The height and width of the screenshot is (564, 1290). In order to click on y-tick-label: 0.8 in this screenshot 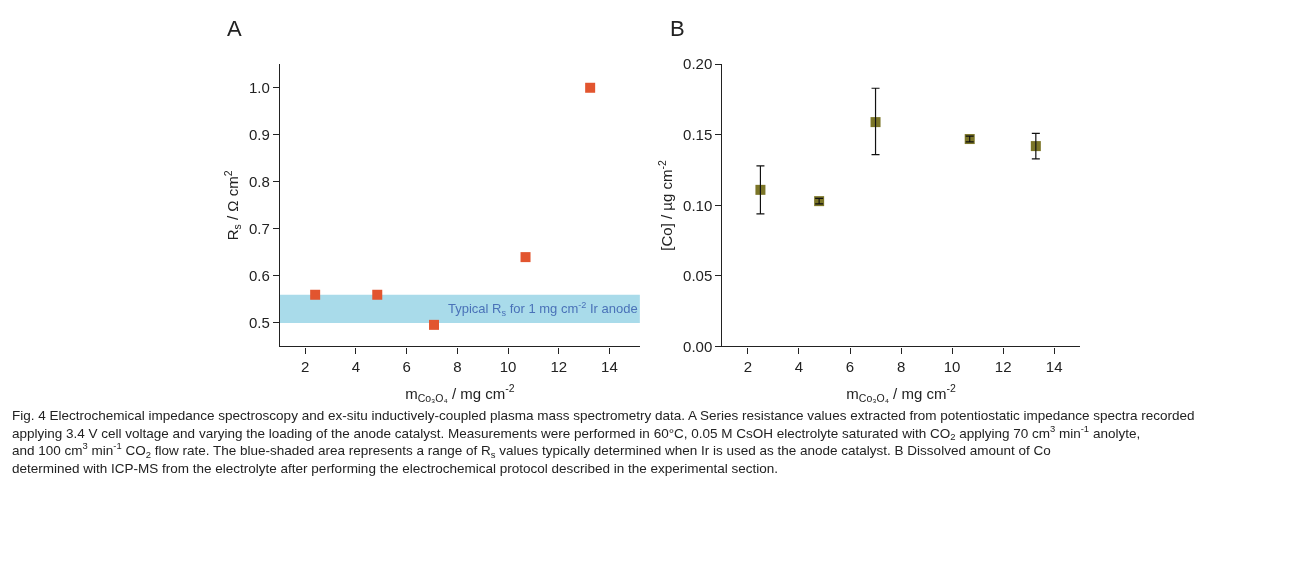, I will do `click(259, 182)`.